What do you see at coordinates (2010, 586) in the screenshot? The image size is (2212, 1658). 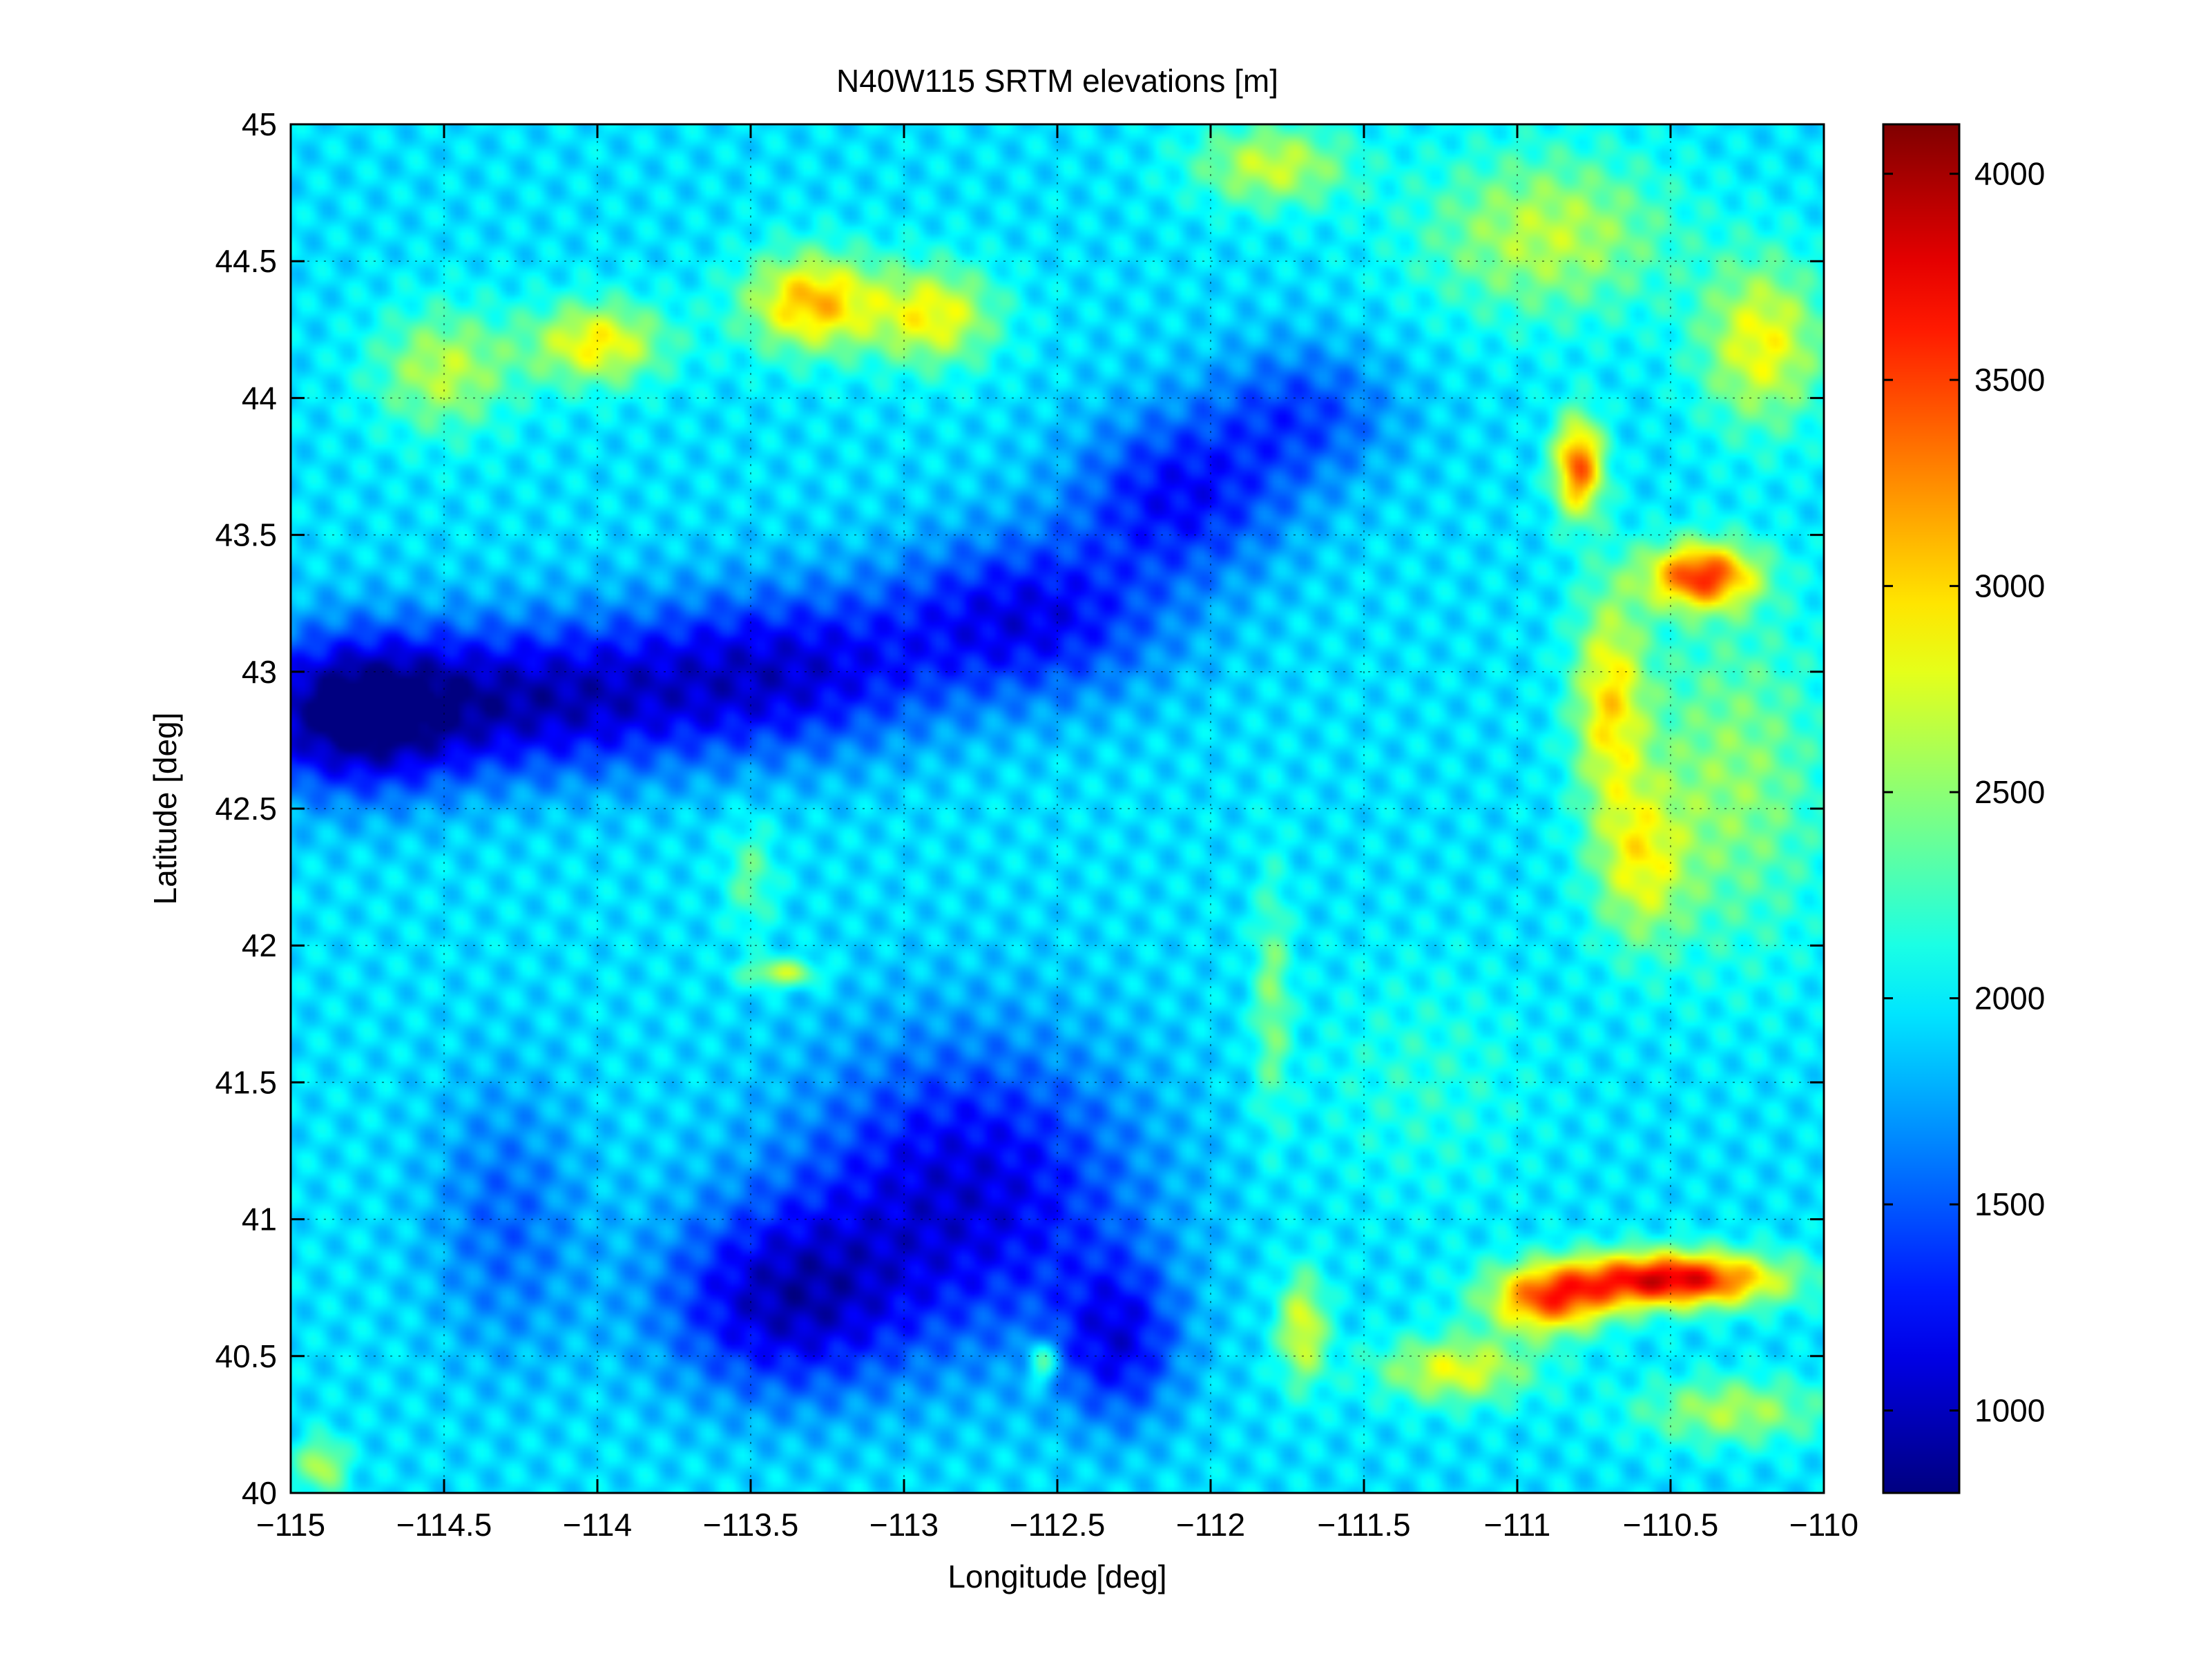 I see `colorbar-tick-label: 3000` at bounding box center [2010, 586].